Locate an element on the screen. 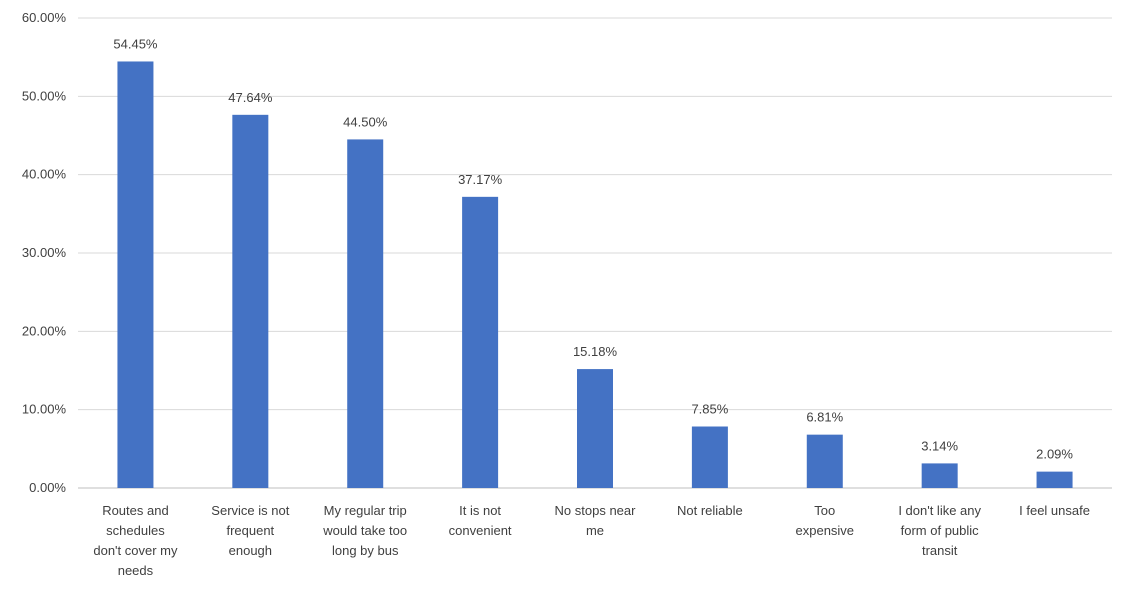 The height and width of the screenshot is (592, 1126). y-tick-label: 10.00% is located at coordinates (44, 409).